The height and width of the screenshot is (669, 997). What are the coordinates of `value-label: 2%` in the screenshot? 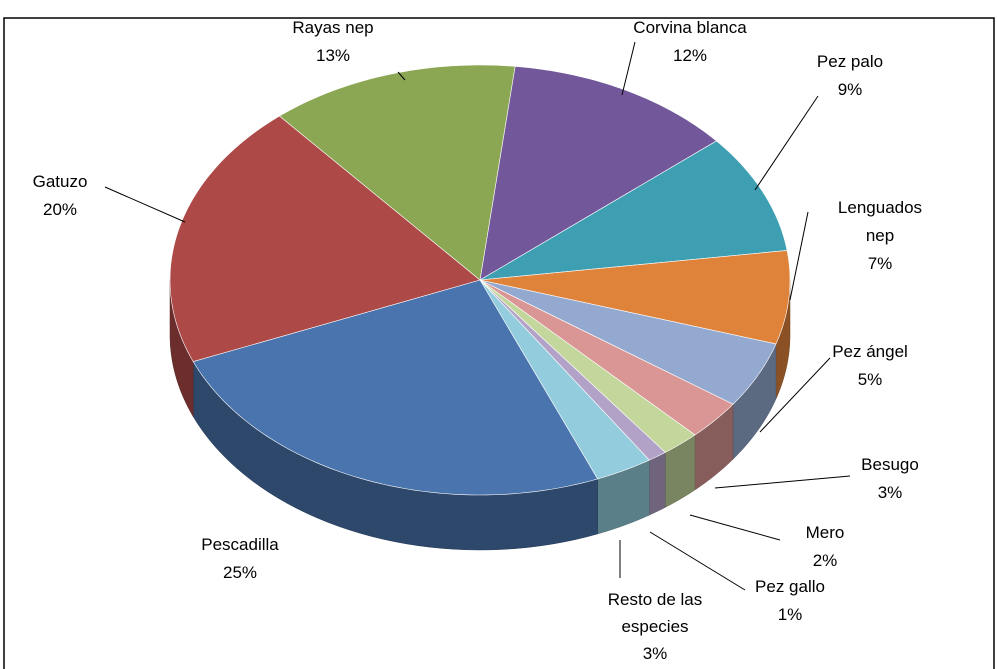 It's located at (825, 560).